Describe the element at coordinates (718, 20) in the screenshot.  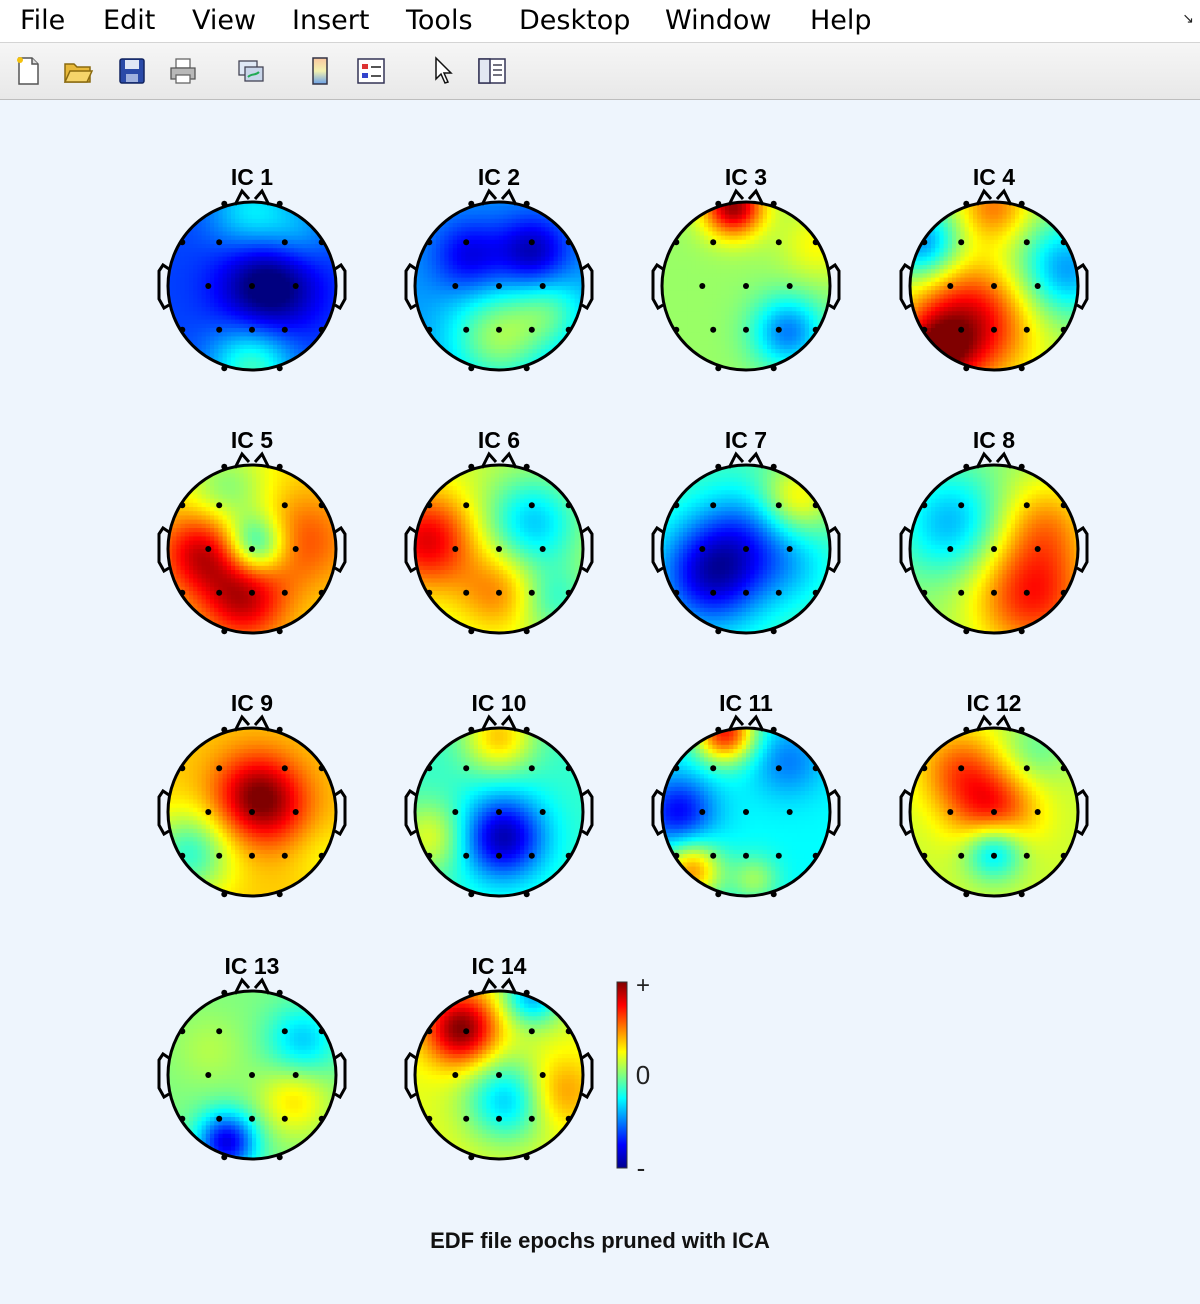
I see `menu-window: Window` at that location.